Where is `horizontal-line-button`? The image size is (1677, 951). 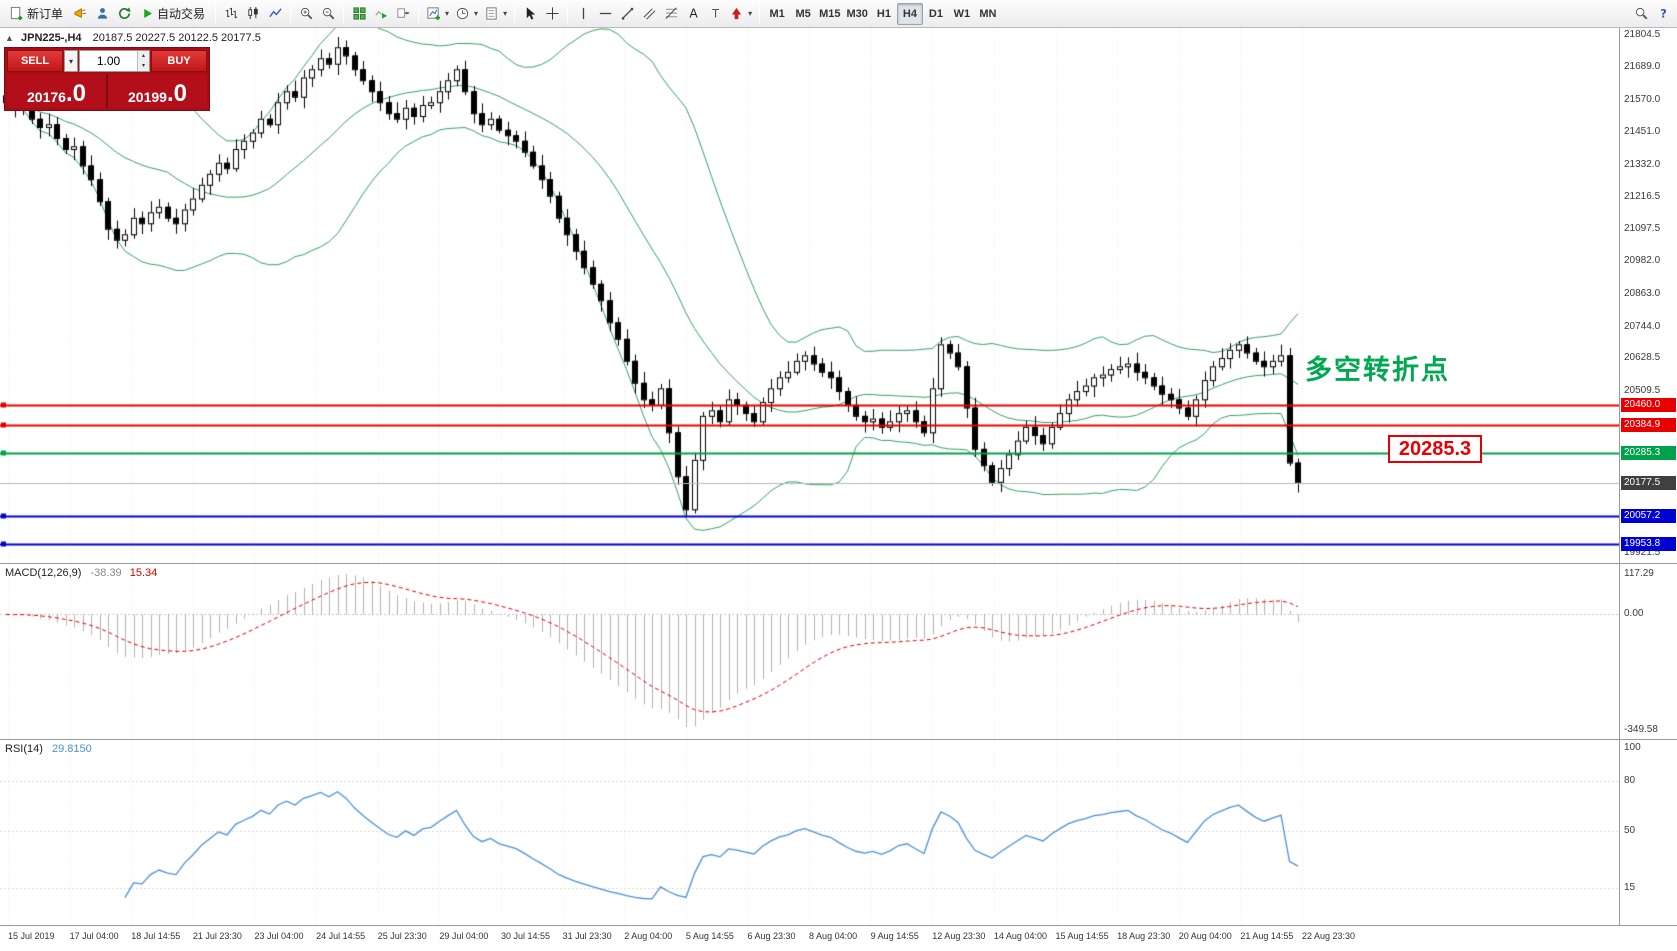 horizontal-line-button is located at coordinates (605, 14).